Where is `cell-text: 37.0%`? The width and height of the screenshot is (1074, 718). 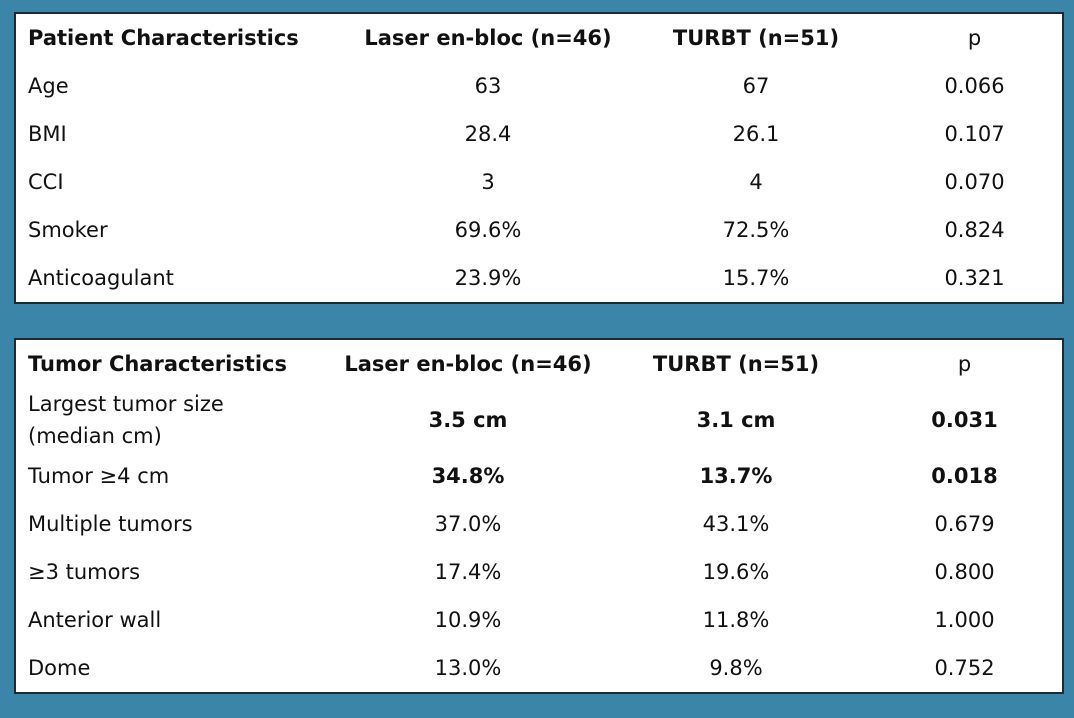 cell-text: 37.0% is located at coordinates (468, 524).